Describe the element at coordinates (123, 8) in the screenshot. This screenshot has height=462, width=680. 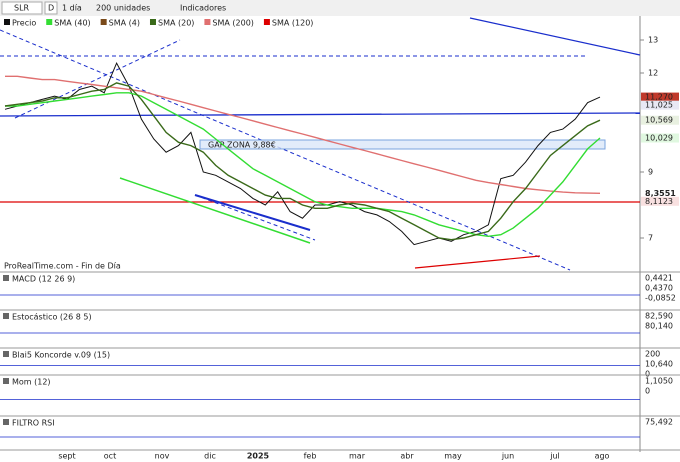
I see `units: 200 unidades` at that location.